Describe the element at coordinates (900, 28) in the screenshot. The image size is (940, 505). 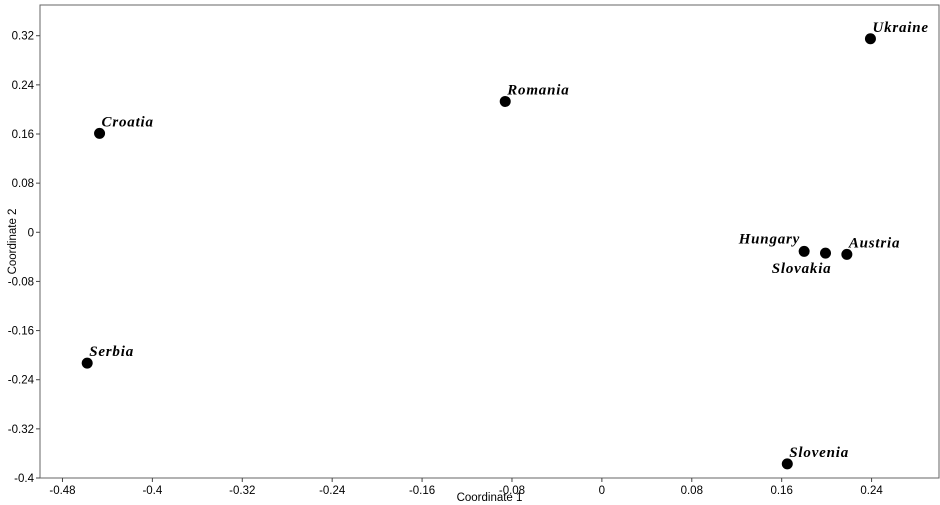
I see `point-label: Ukraine` at that location.